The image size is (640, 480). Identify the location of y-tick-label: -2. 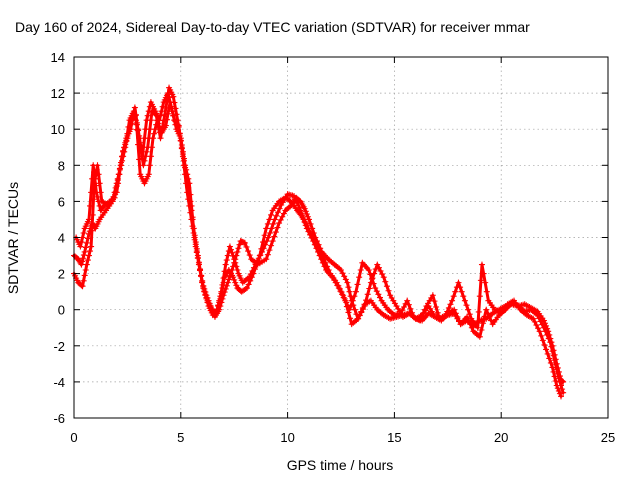
(59, 346).